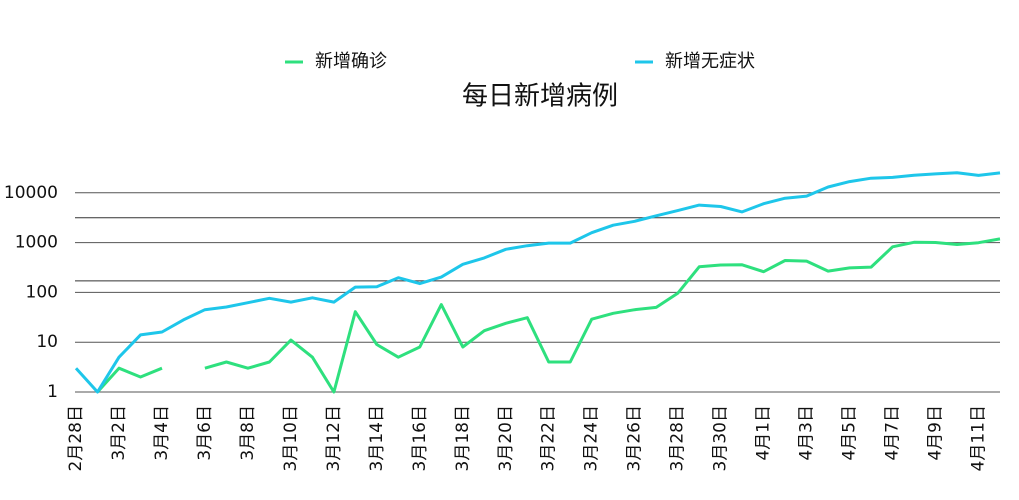 The image size is (1019, 500). What do you see at coordinates (42, 292) in the screenshot?
I see `y-tick-label: 100` at bounding box center [42, 292].